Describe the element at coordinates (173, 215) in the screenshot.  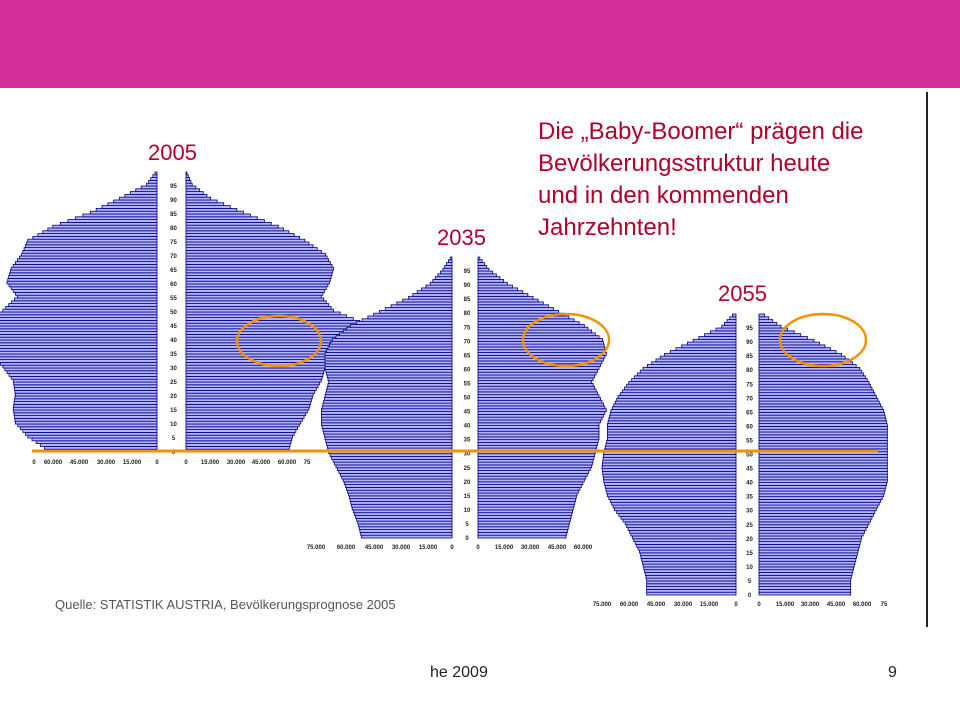
I see `age-tick-label: 85` at that location.